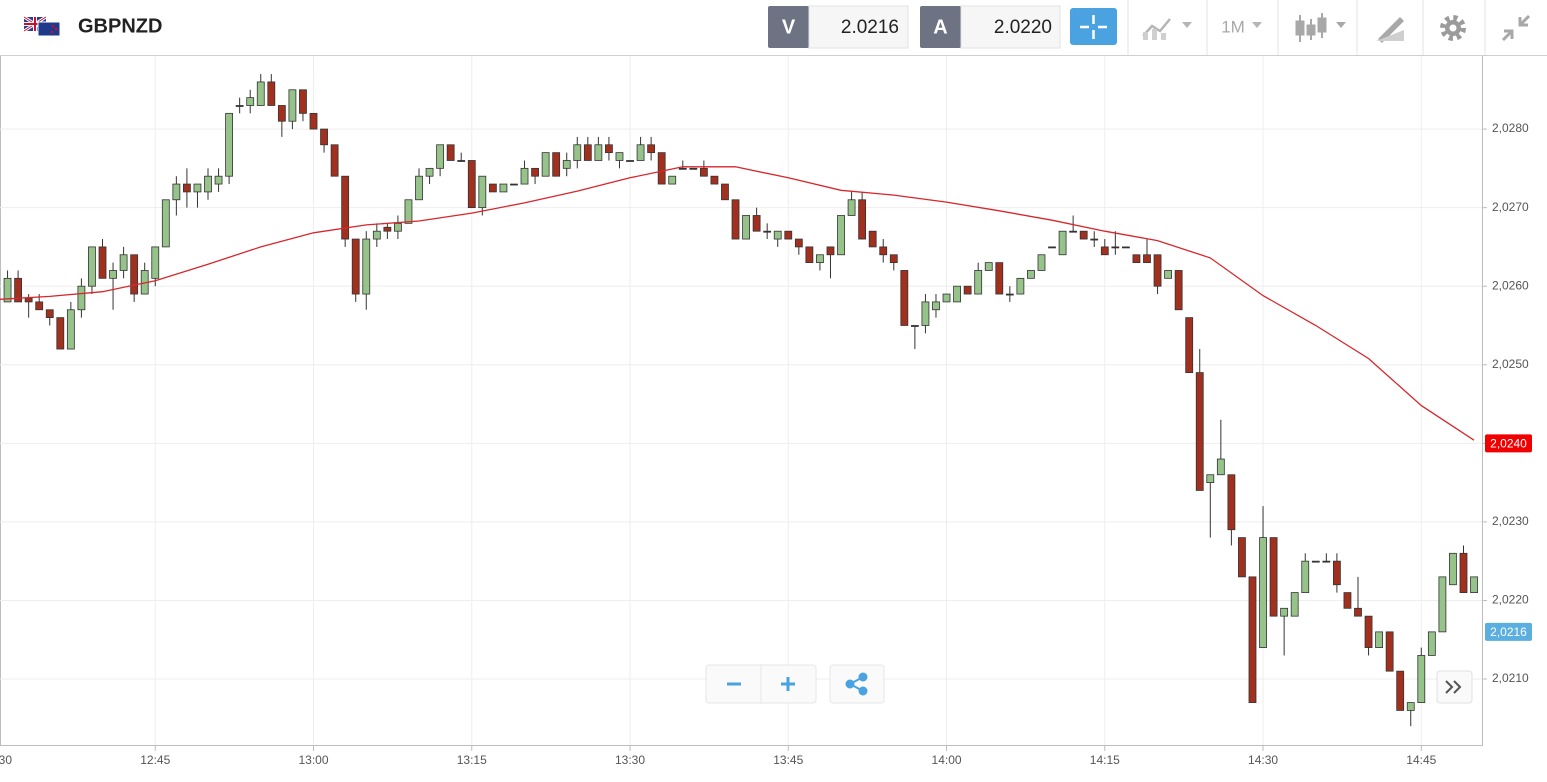 The width and height of the screenshot is (1547, 782). I want to click on scroll-right-button, so click(1454, 687).